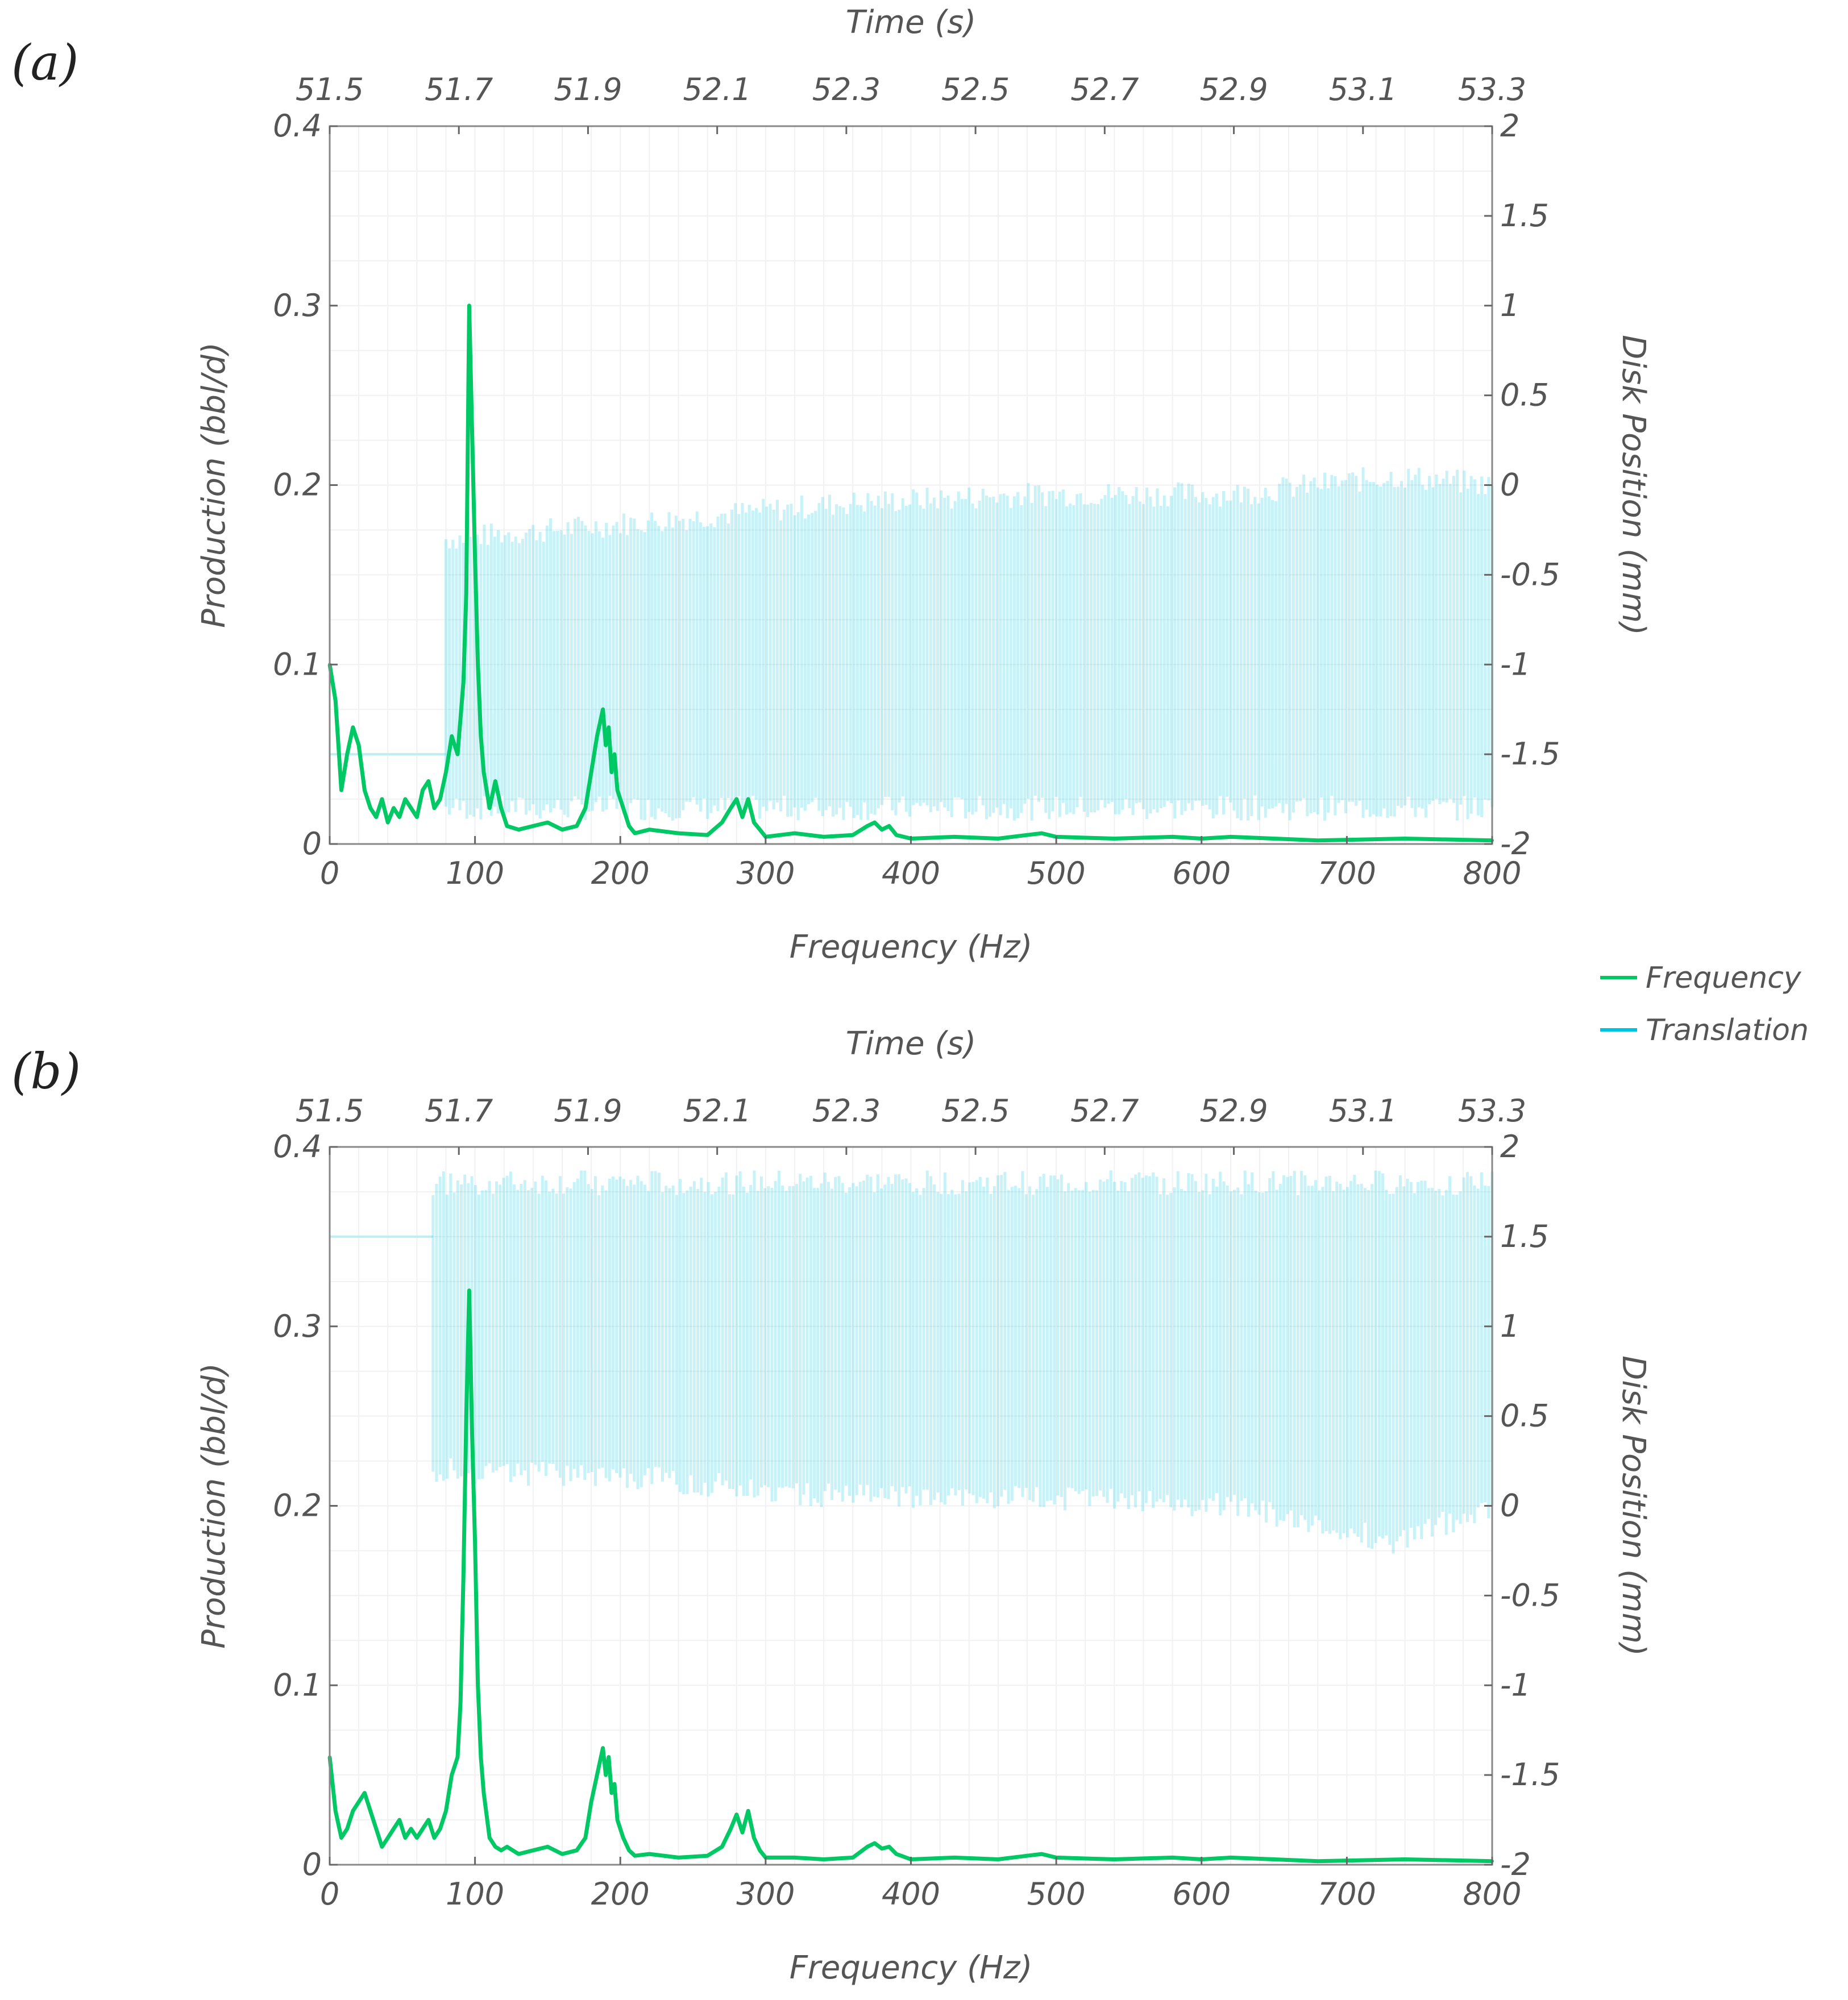 This screenshot has height=2000, width=1848. I want to click on y2-axis-title: Disk Position (mm), so click(1633, 1506).